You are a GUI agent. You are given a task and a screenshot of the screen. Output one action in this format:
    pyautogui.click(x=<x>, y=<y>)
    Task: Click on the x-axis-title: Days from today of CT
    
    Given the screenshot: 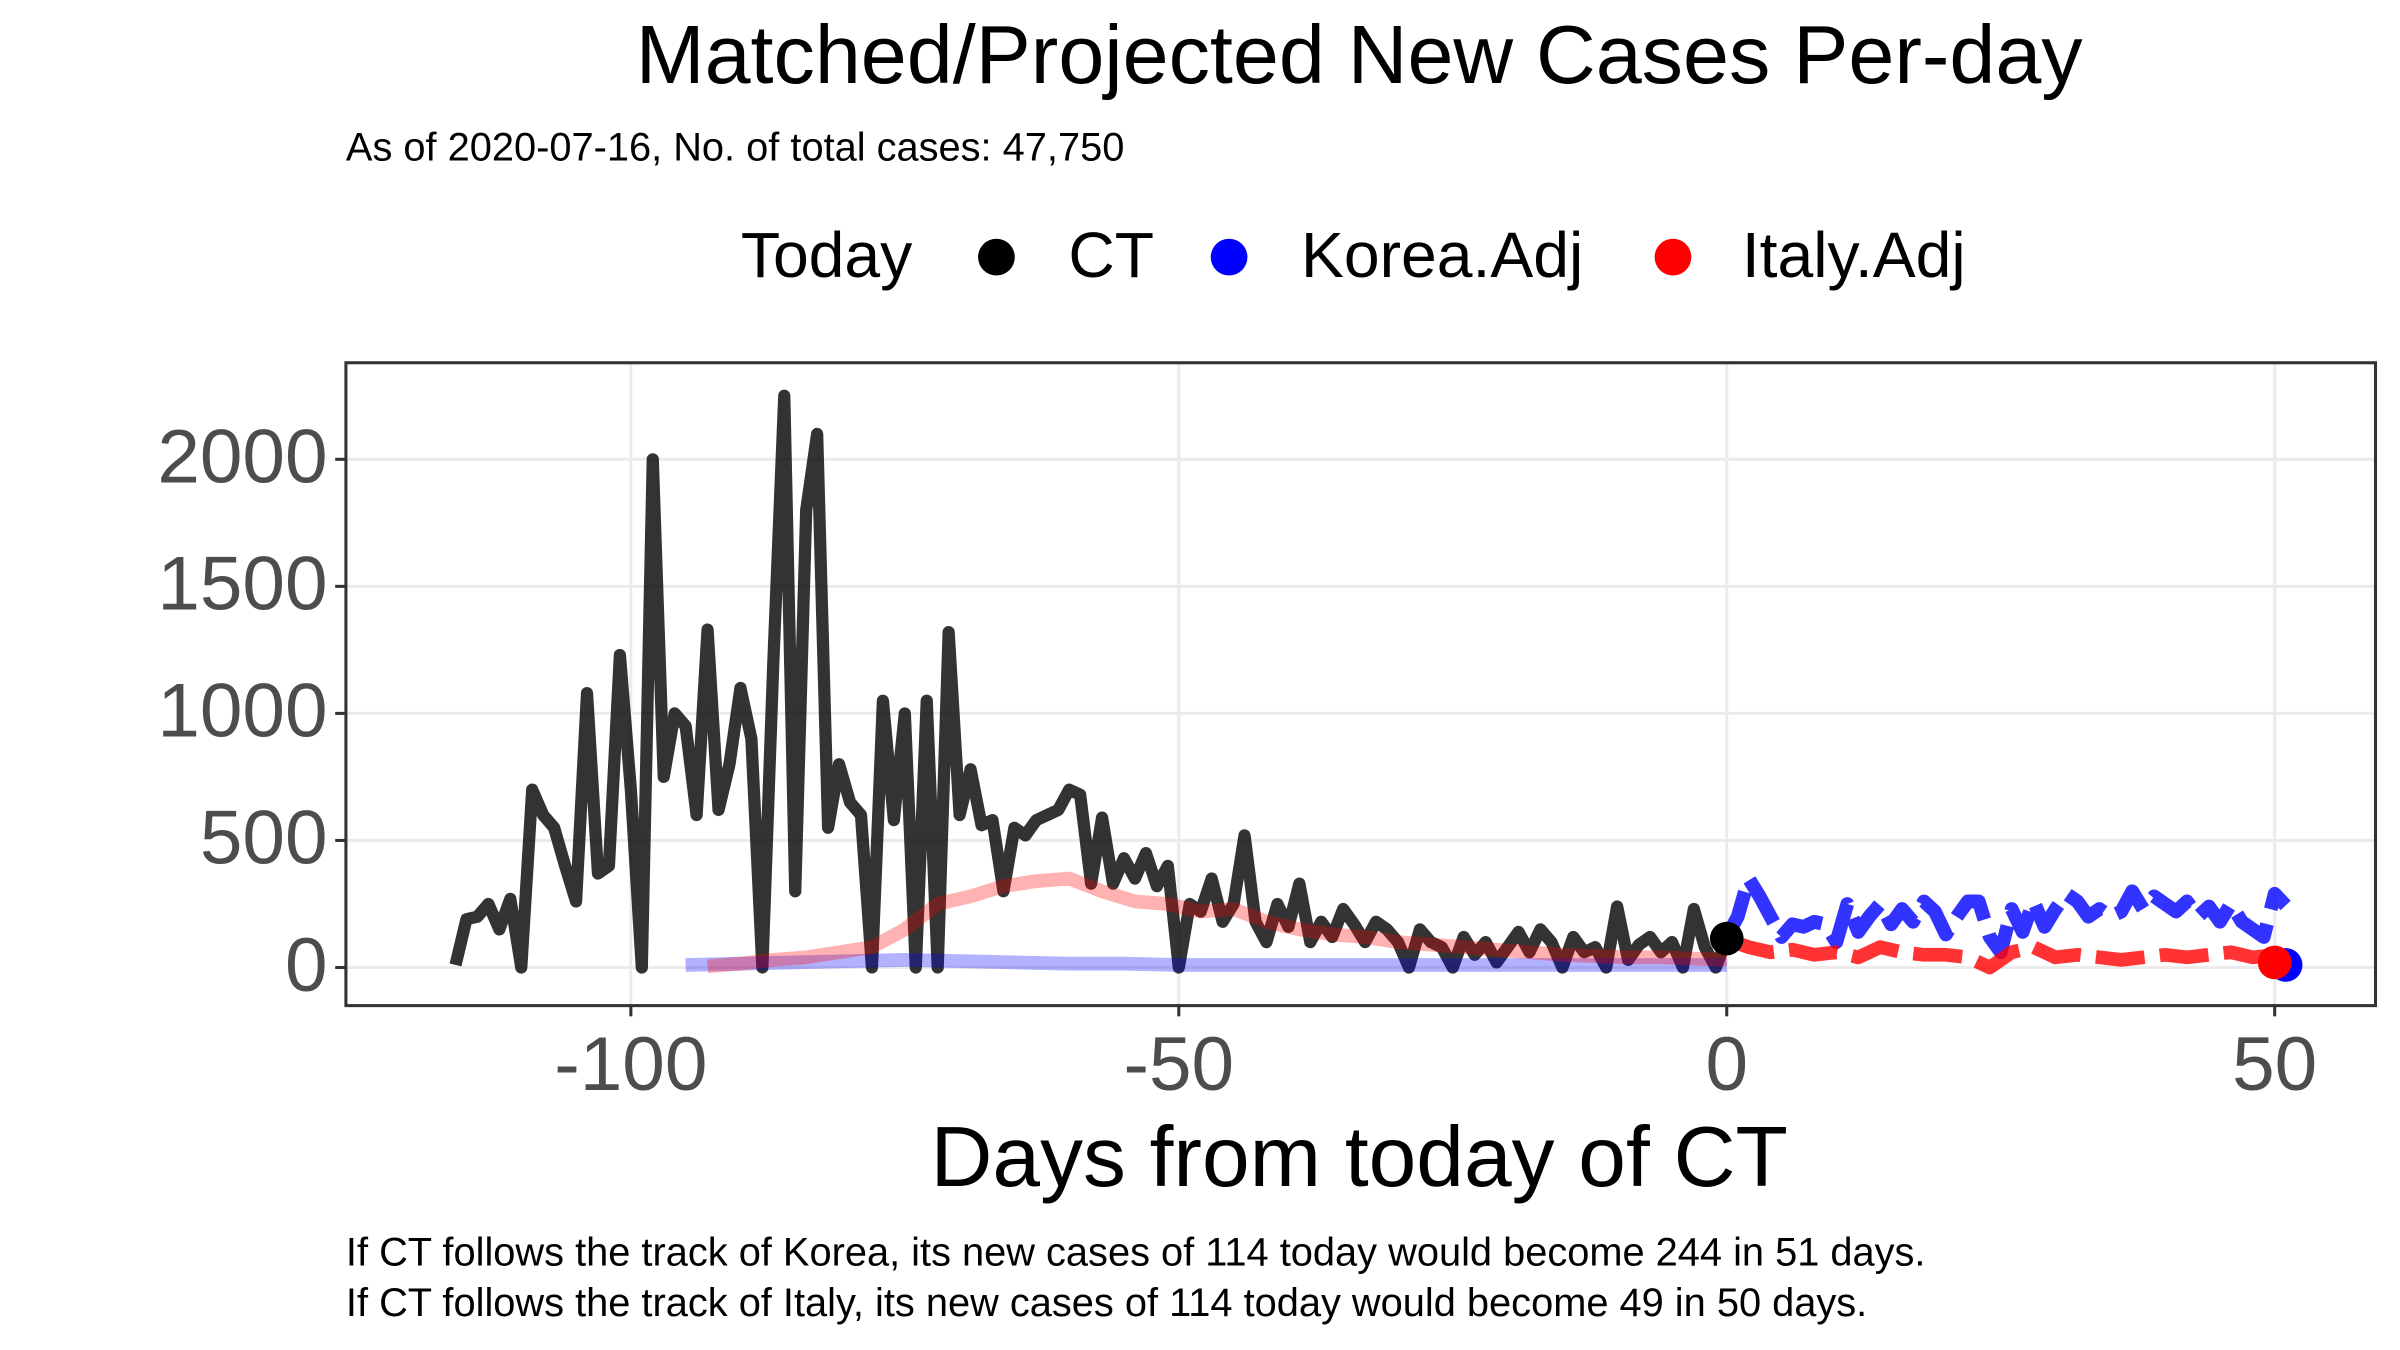 What is the action you would take?
    pyautogui.click(x=1359, y=1157)
    